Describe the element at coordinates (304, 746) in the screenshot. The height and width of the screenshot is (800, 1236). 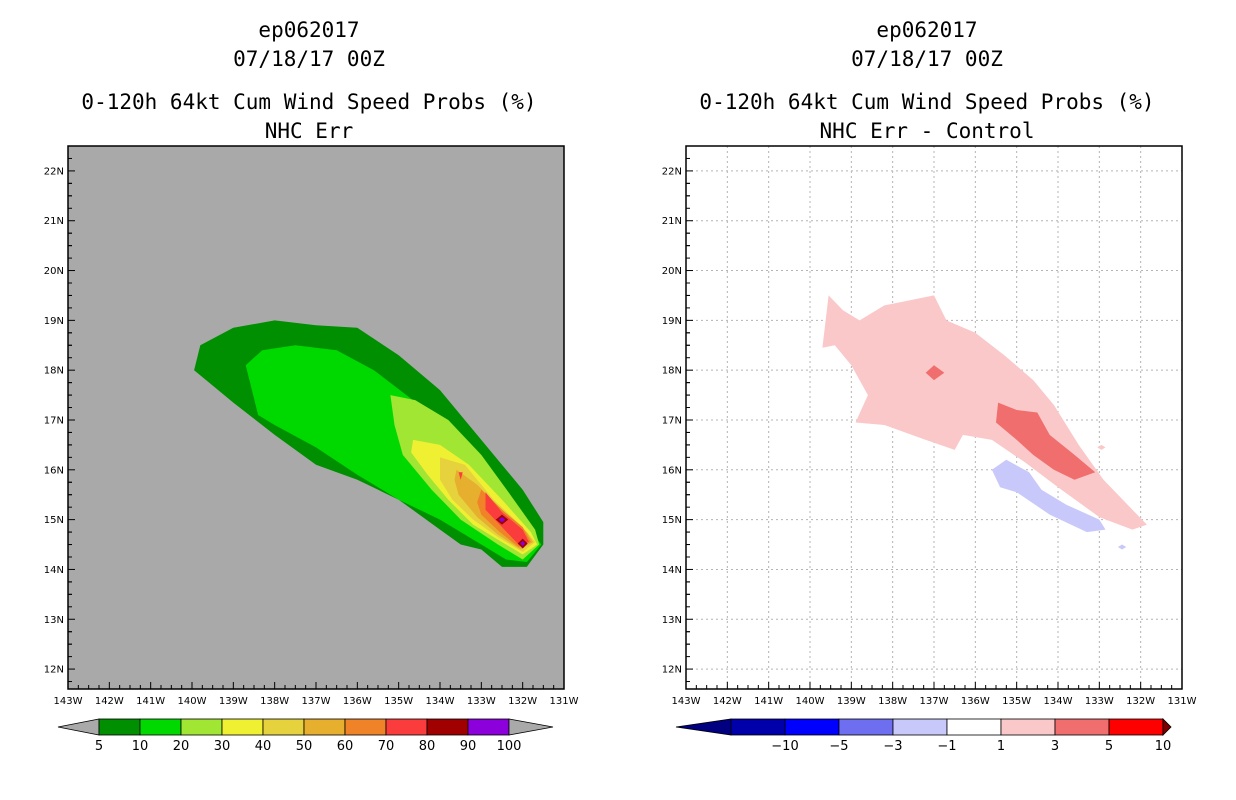
I see `colorbar-label: 50` at that location.